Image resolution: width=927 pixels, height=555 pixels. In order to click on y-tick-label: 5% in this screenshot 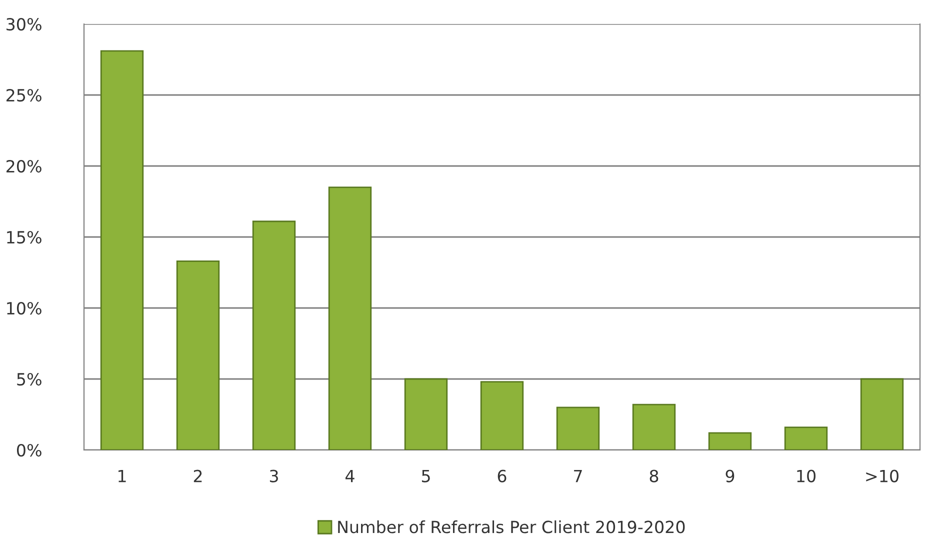, I will do `click(29, 379)`.